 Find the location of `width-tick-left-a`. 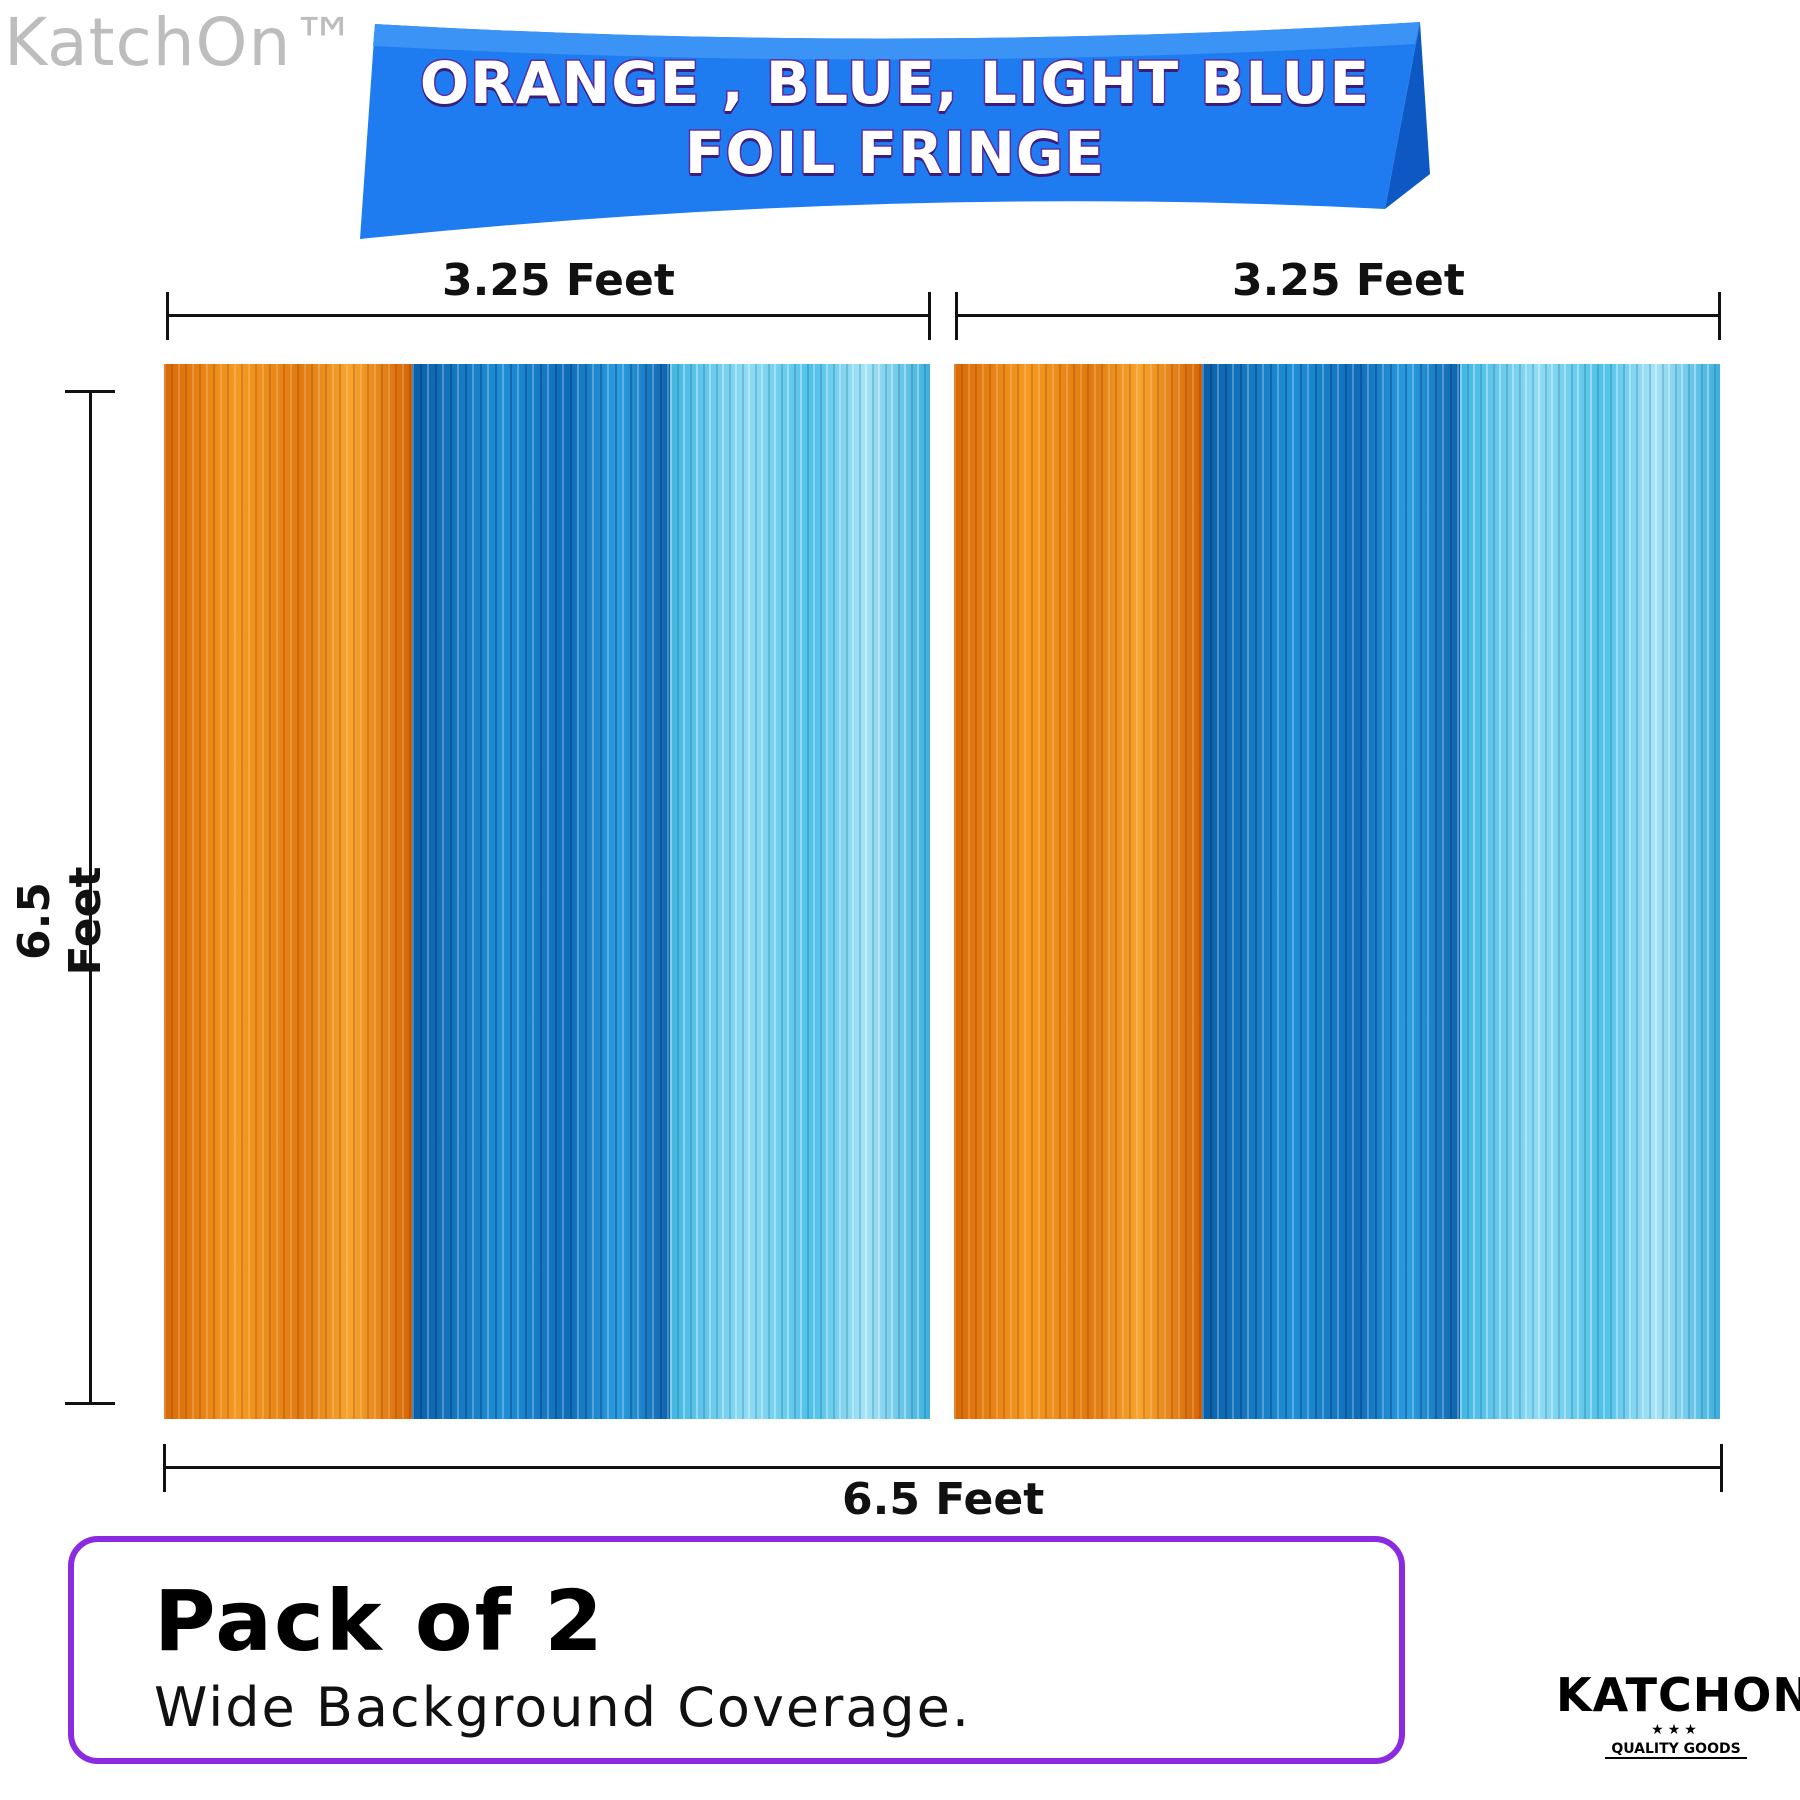

width-tick-left-a is located at coordinates (167, 316).